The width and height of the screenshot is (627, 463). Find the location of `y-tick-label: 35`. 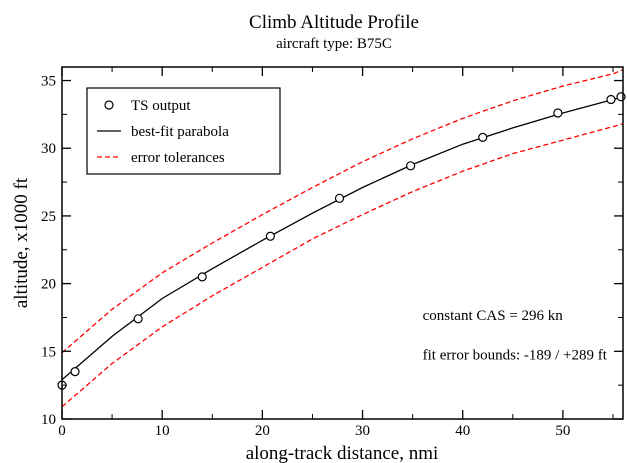

y-tick-label: 35 is located at coordinates (48, 82).